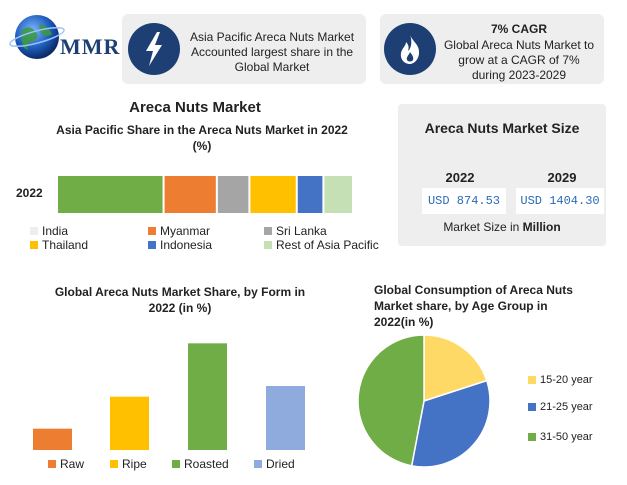 Image resolution: width=627 pixels, height=485 pixels. What do you see at coordinates (532, 407) in the screenshot?
I see `legend-21-25-swatch` at bounding box center [532, 407].